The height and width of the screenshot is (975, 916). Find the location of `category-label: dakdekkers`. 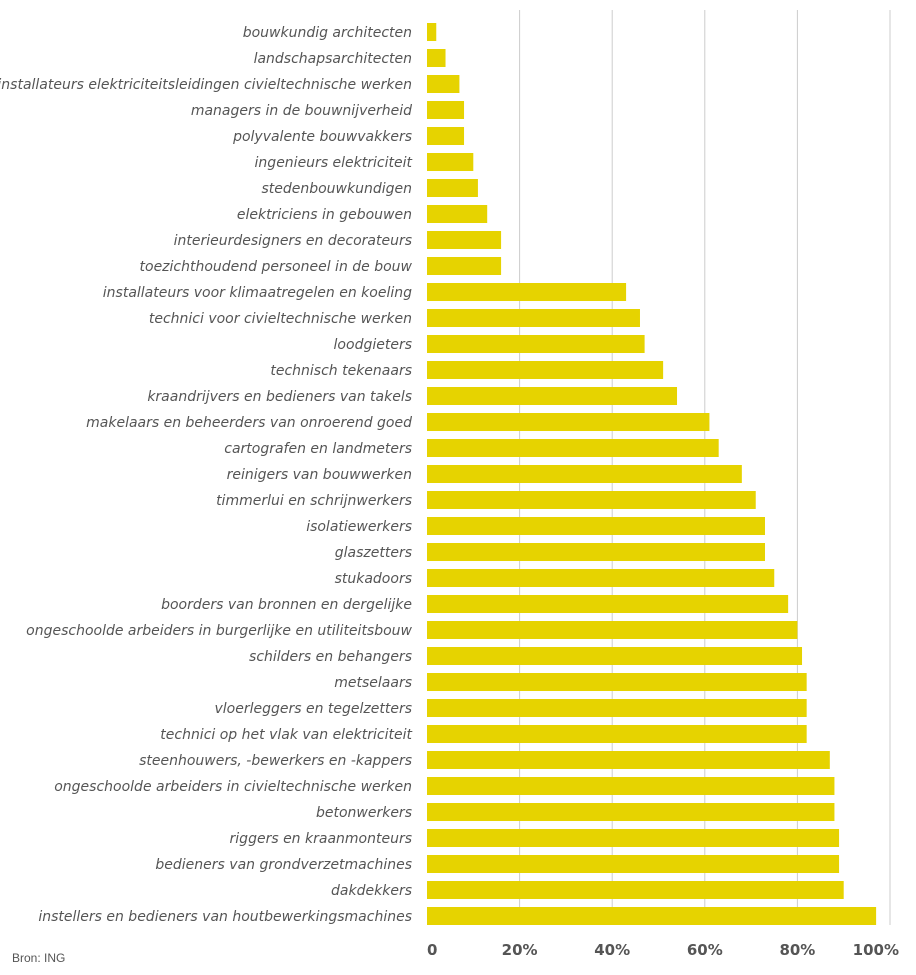

category-label: dakdekkers is located at coordinates (371, 891).